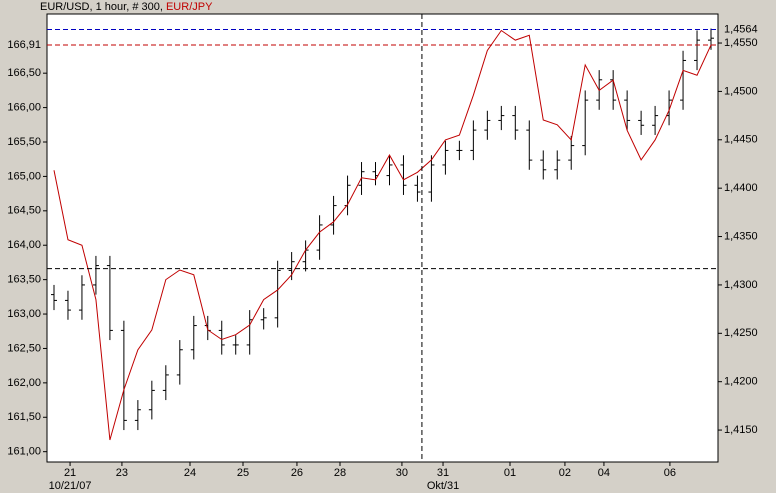 The width and height of the screenshot is (776, 493). I want to click on y2-tick-label: 1,4500, so click(741, 91).